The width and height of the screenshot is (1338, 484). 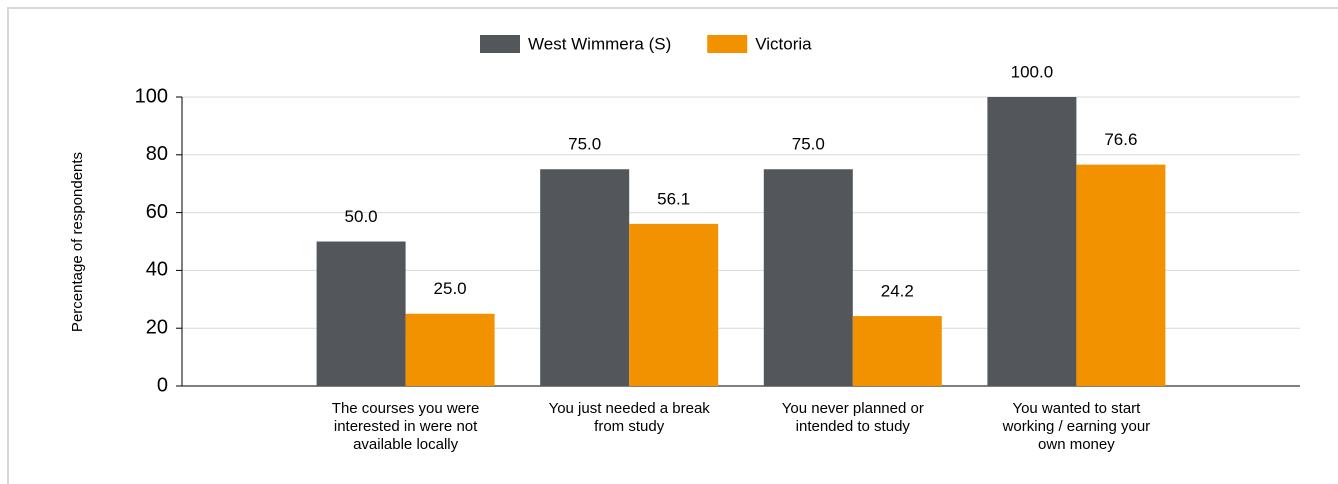 I want to click on y-tick-label: 80, so click(x=157, y=154).